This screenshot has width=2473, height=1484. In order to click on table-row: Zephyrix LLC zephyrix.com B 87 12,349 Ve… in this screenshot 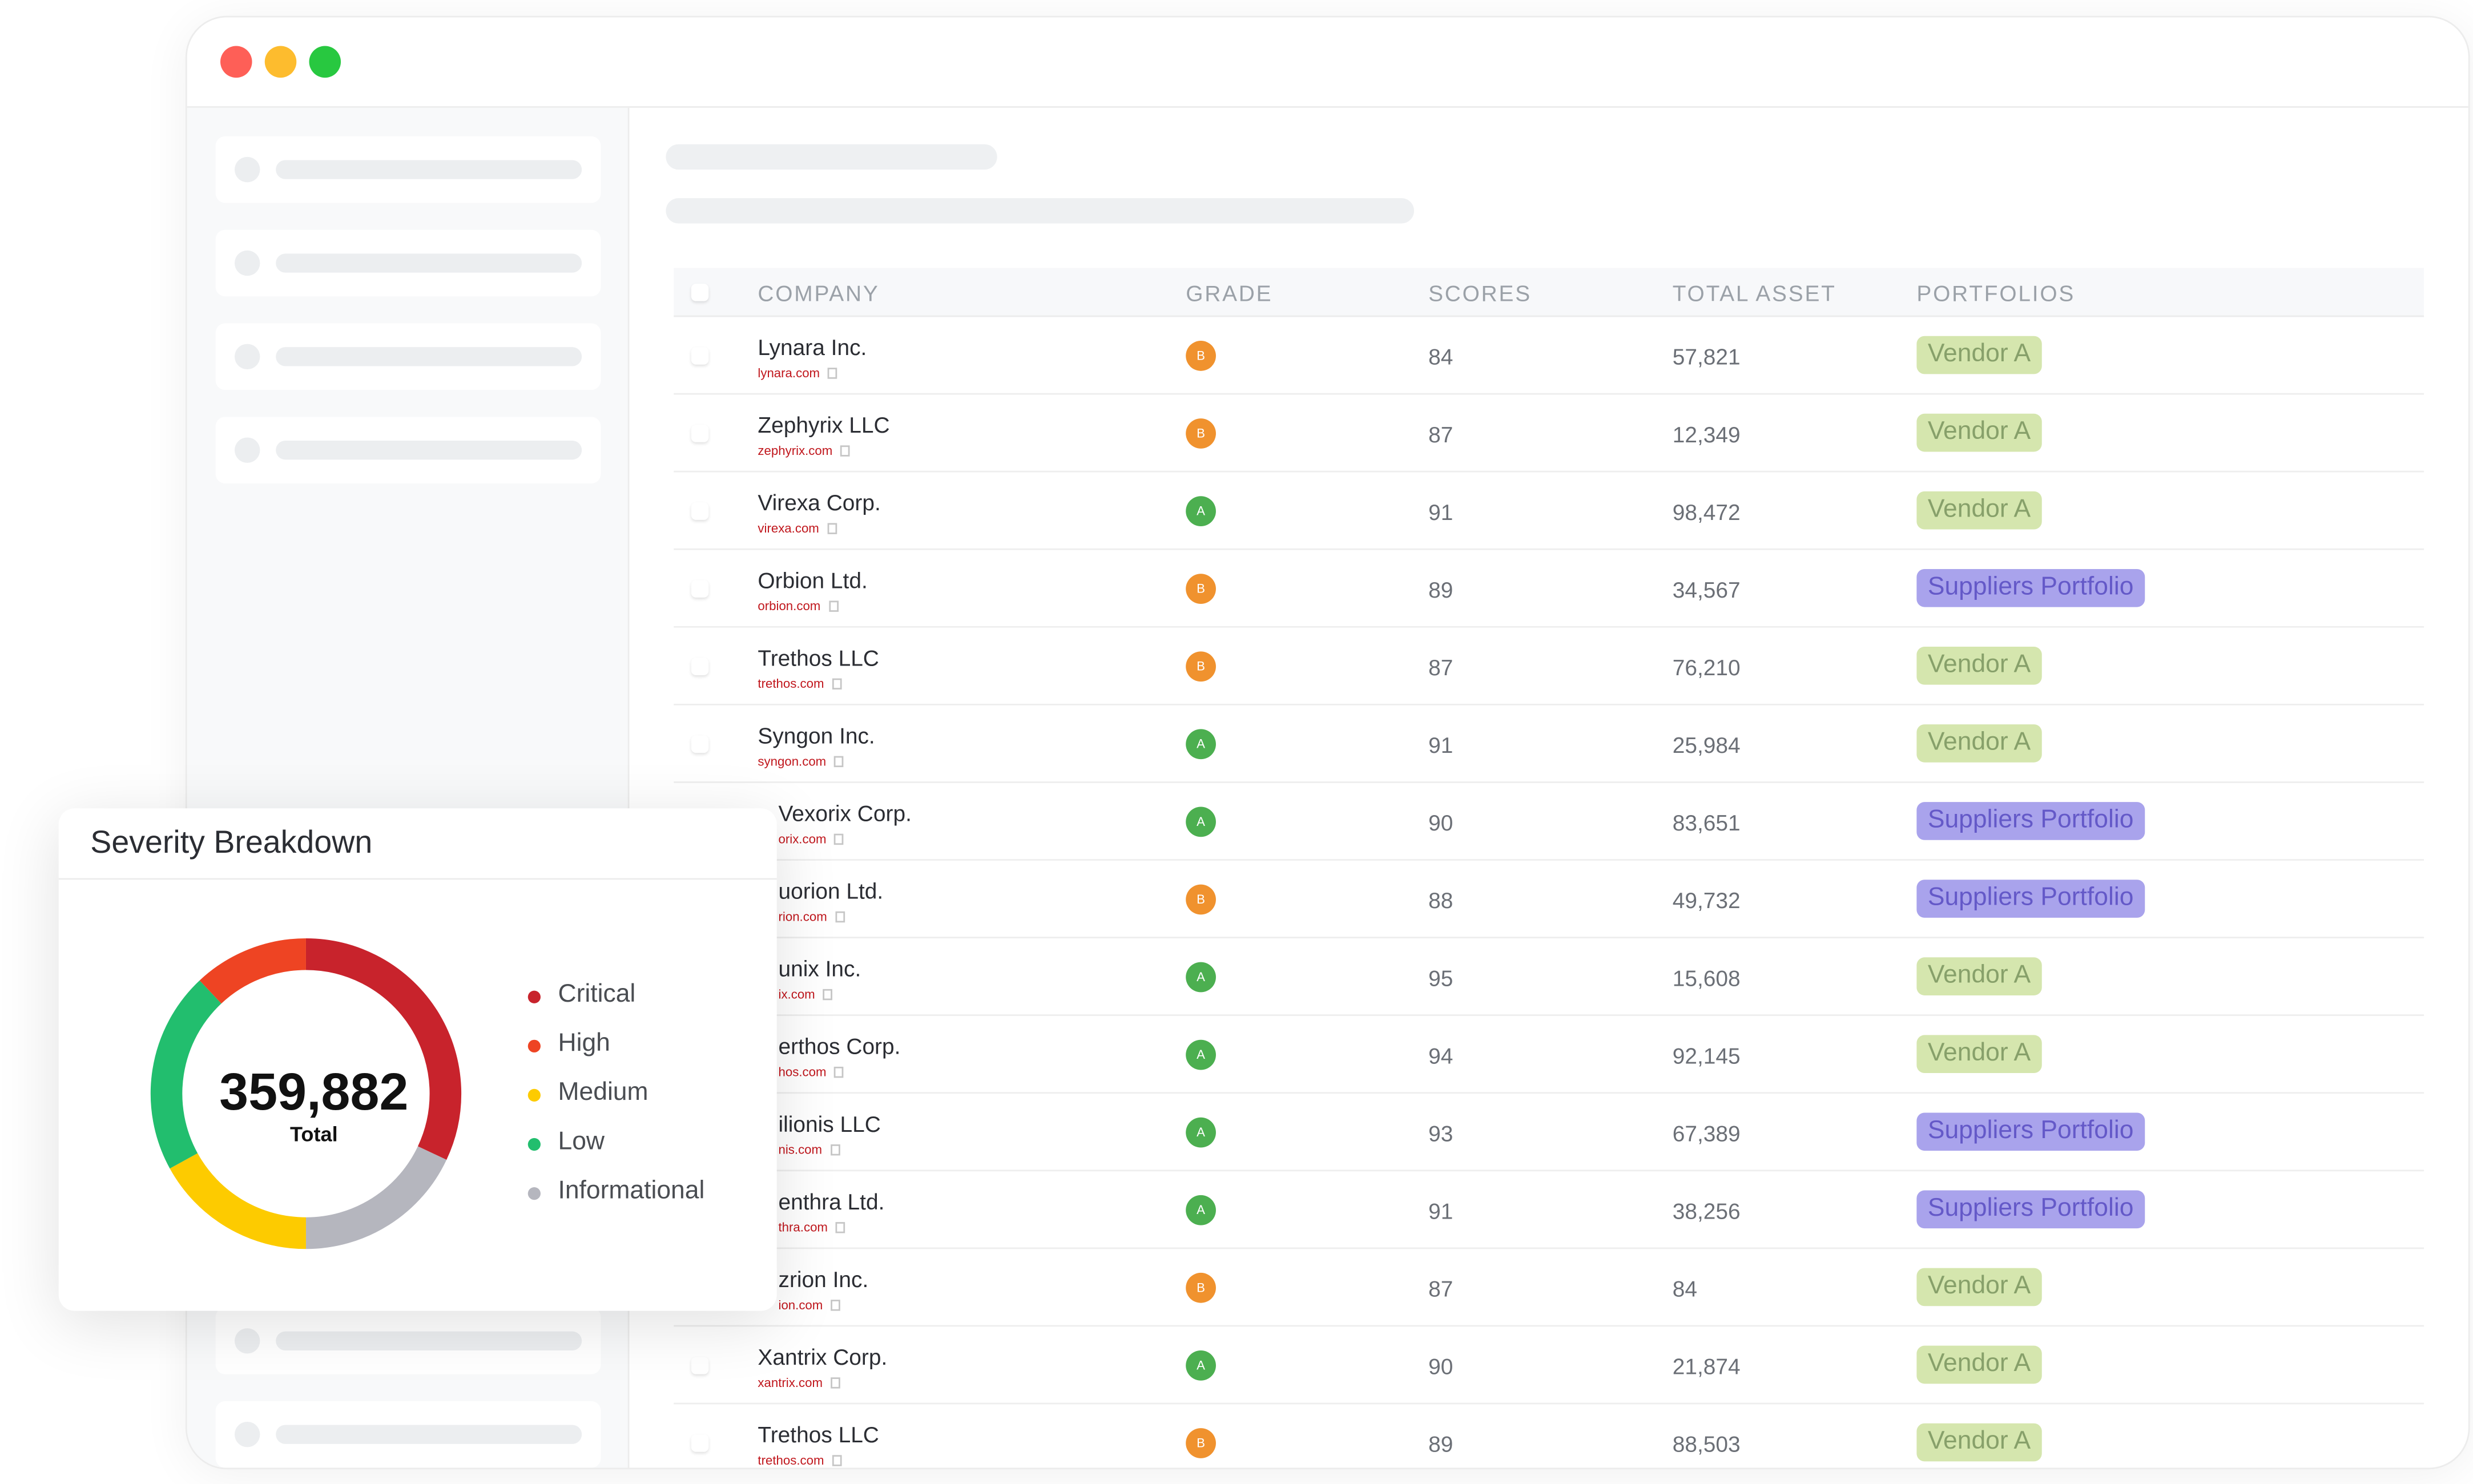, I will do `click(1549, 433)`.